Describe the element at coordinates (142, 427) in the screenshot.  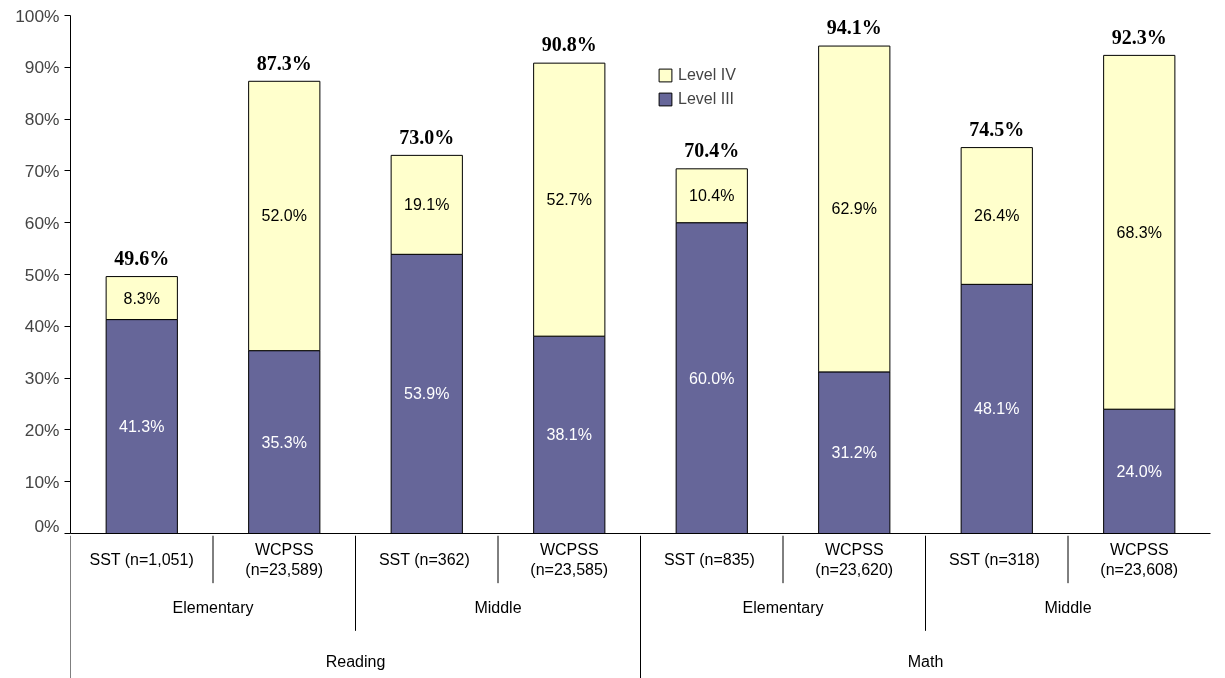
I see `data-label: 41.3%` at that location.